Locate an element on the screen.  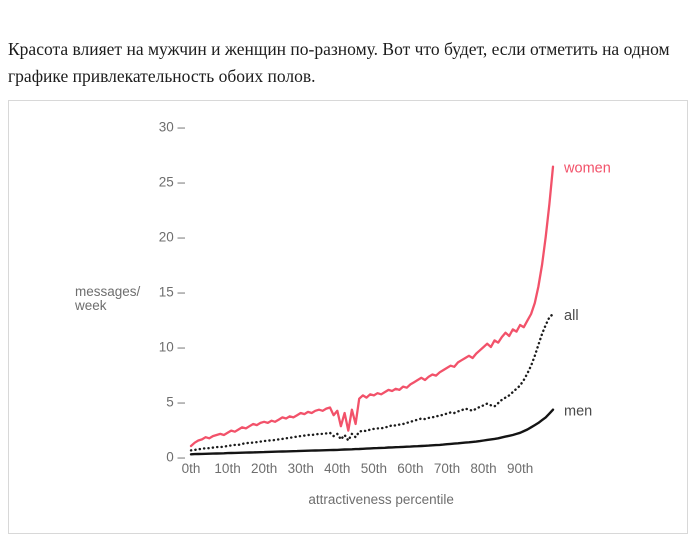
series-all-line is located at coordinates (372, 382).